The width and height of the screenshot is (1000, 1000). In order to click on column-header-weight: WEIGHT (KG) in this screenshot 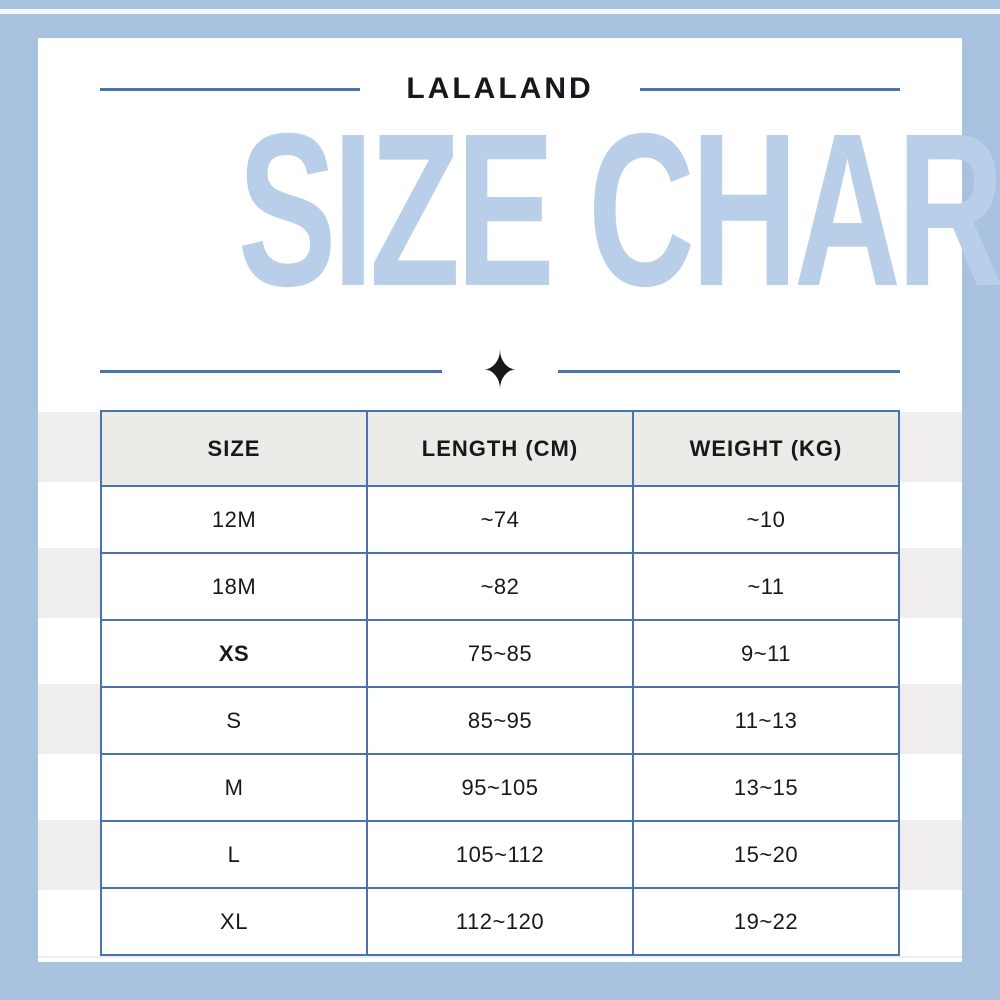, I will do `click(766, 448)`.